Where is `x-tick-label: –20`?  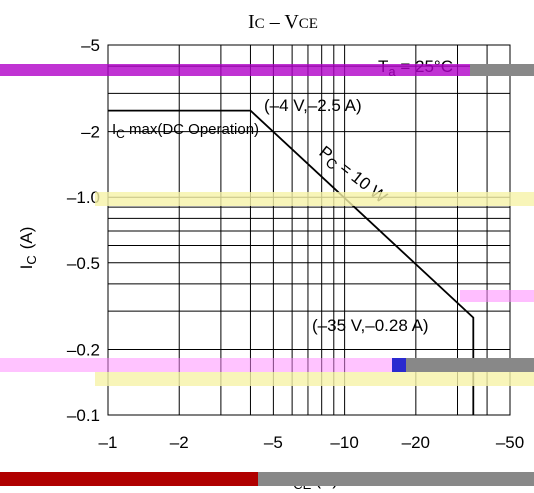
x-tick-label: –20 is located at coordinates (416, 442).